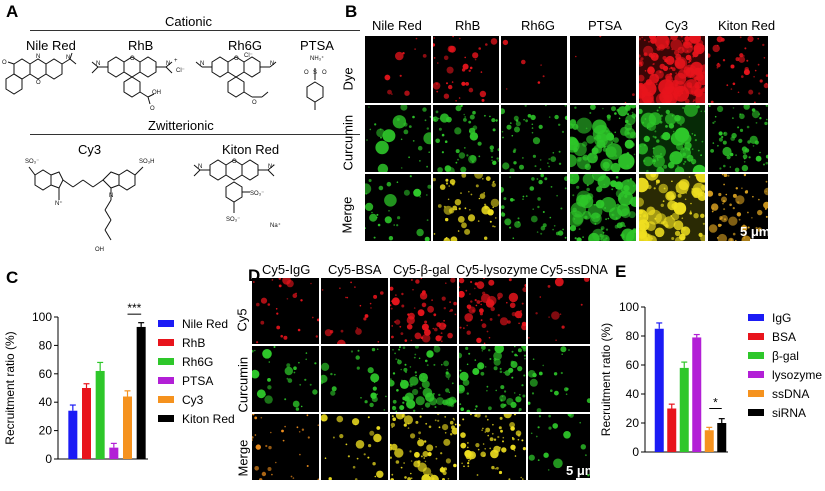 Image resolution: width=825 pixels, height=491 pixels. Describe the element at coordinates (603, 138) in the screenshot. I see `tile-curcumin-ptsa` at that location.